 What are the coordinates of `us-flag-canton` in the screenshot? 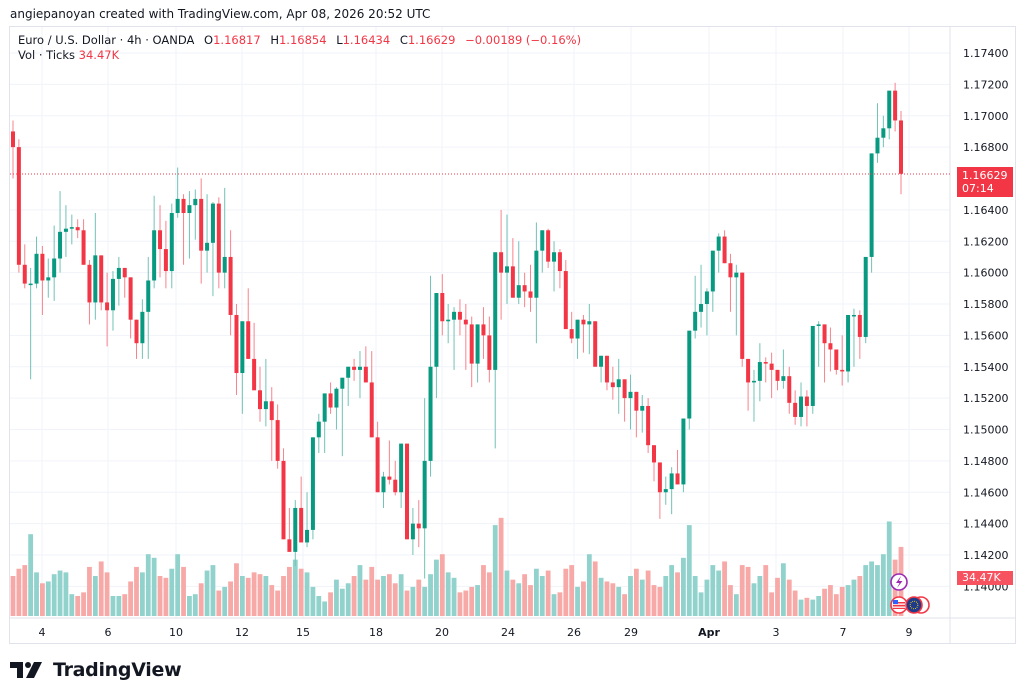 It's located at (895, 602).